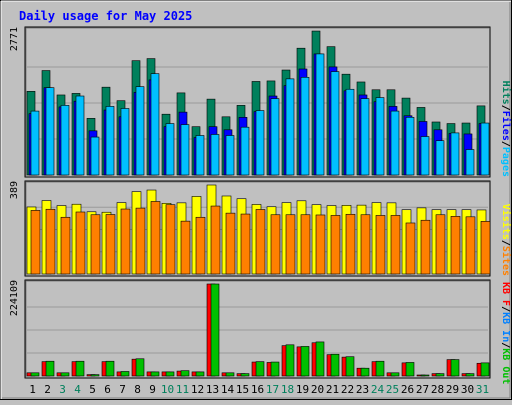  What do you see at coordinates (122, 389) in the screenshot?
I see `x-tick-day-7: 7` at bounding box center [122, 389].